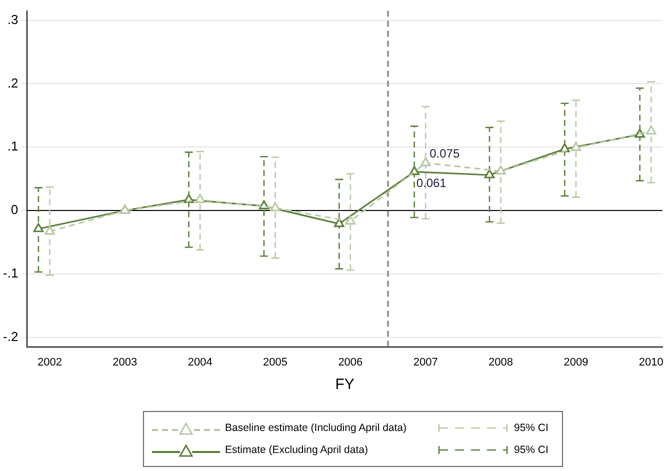 This screenshot has height=471, width=669. Describe the element at coordinates (344, 385) in the screenshot. I see `x-axis-title: FY` at that location.